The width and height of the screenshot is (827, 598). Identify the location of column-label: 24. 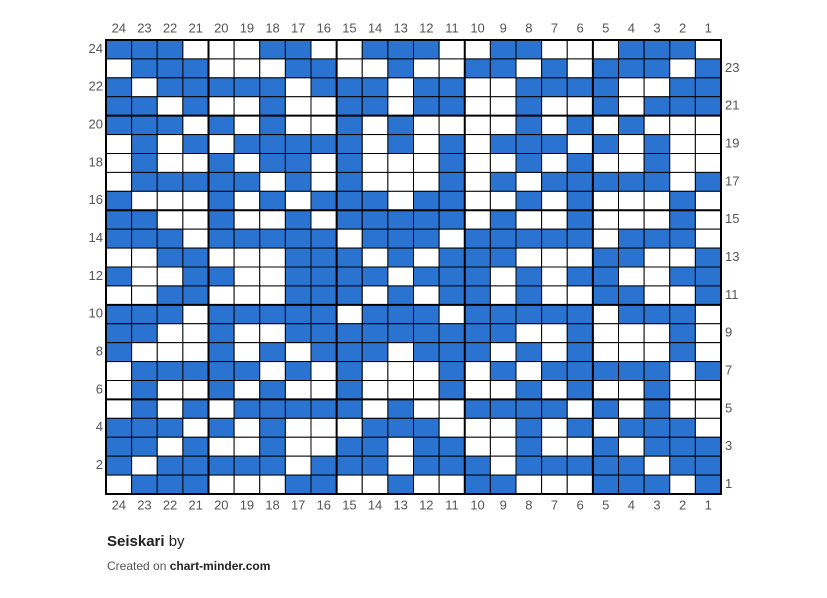
(119, 504).